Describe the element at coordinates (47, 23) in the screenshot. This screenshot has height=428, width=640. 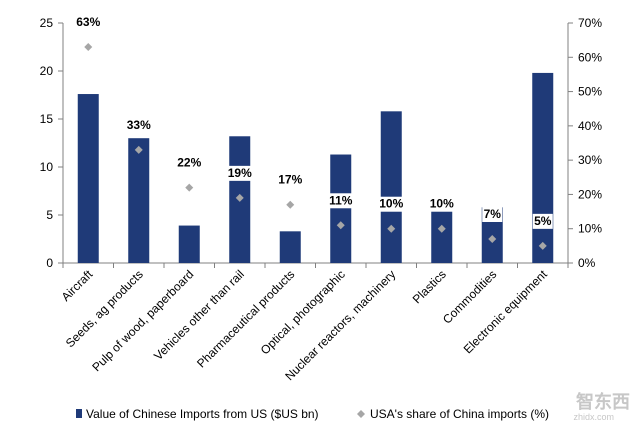
I see `left-tick-label: 25` at that location.